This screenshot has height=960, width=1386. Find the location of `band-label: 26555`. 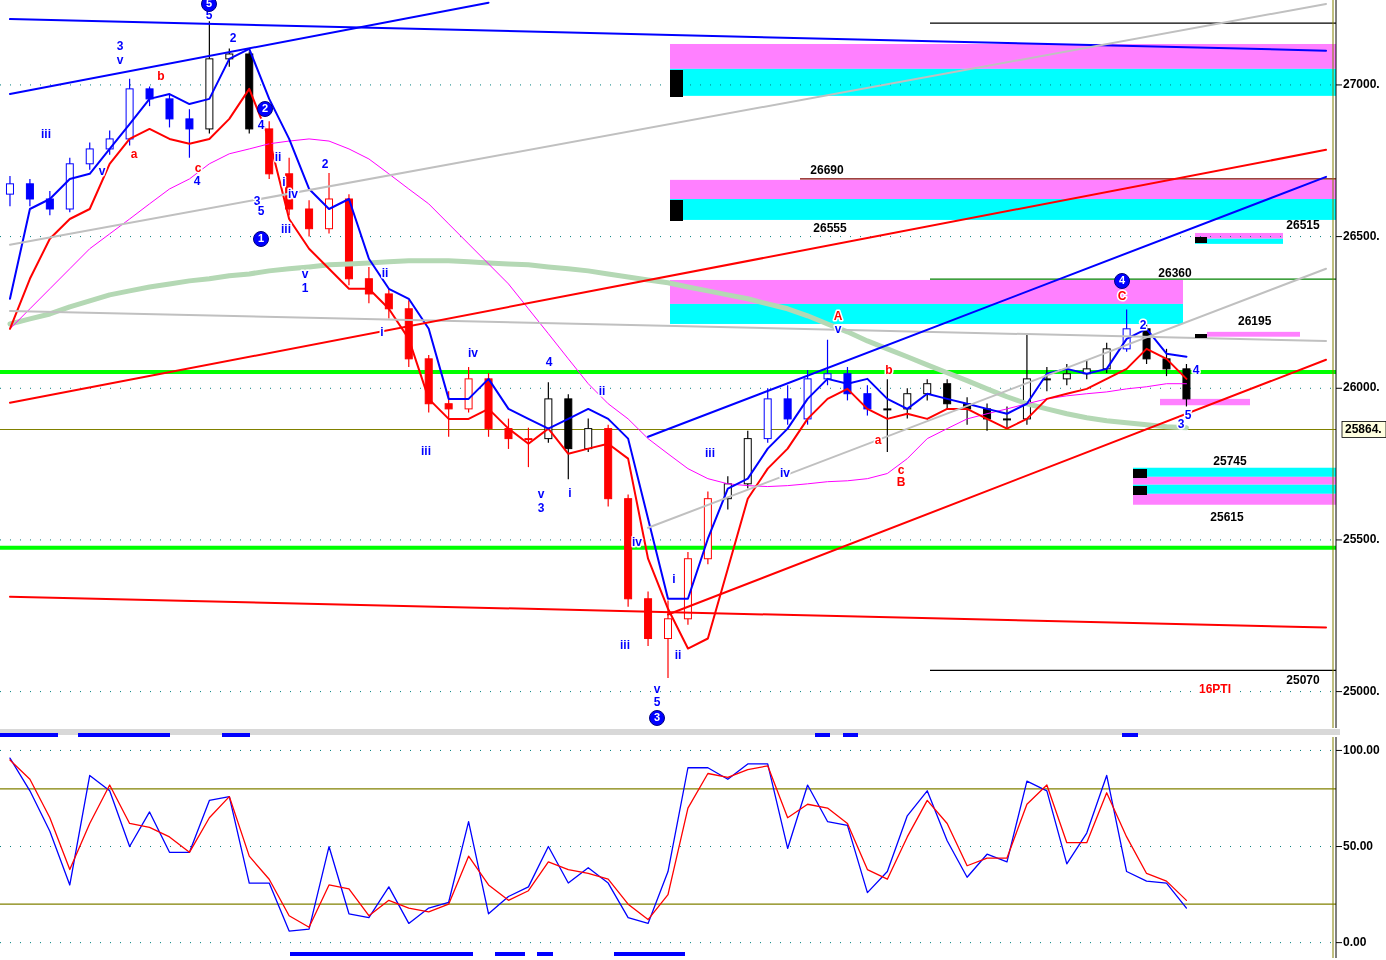

band-label: 26555 is located at coordinates (830, 228).